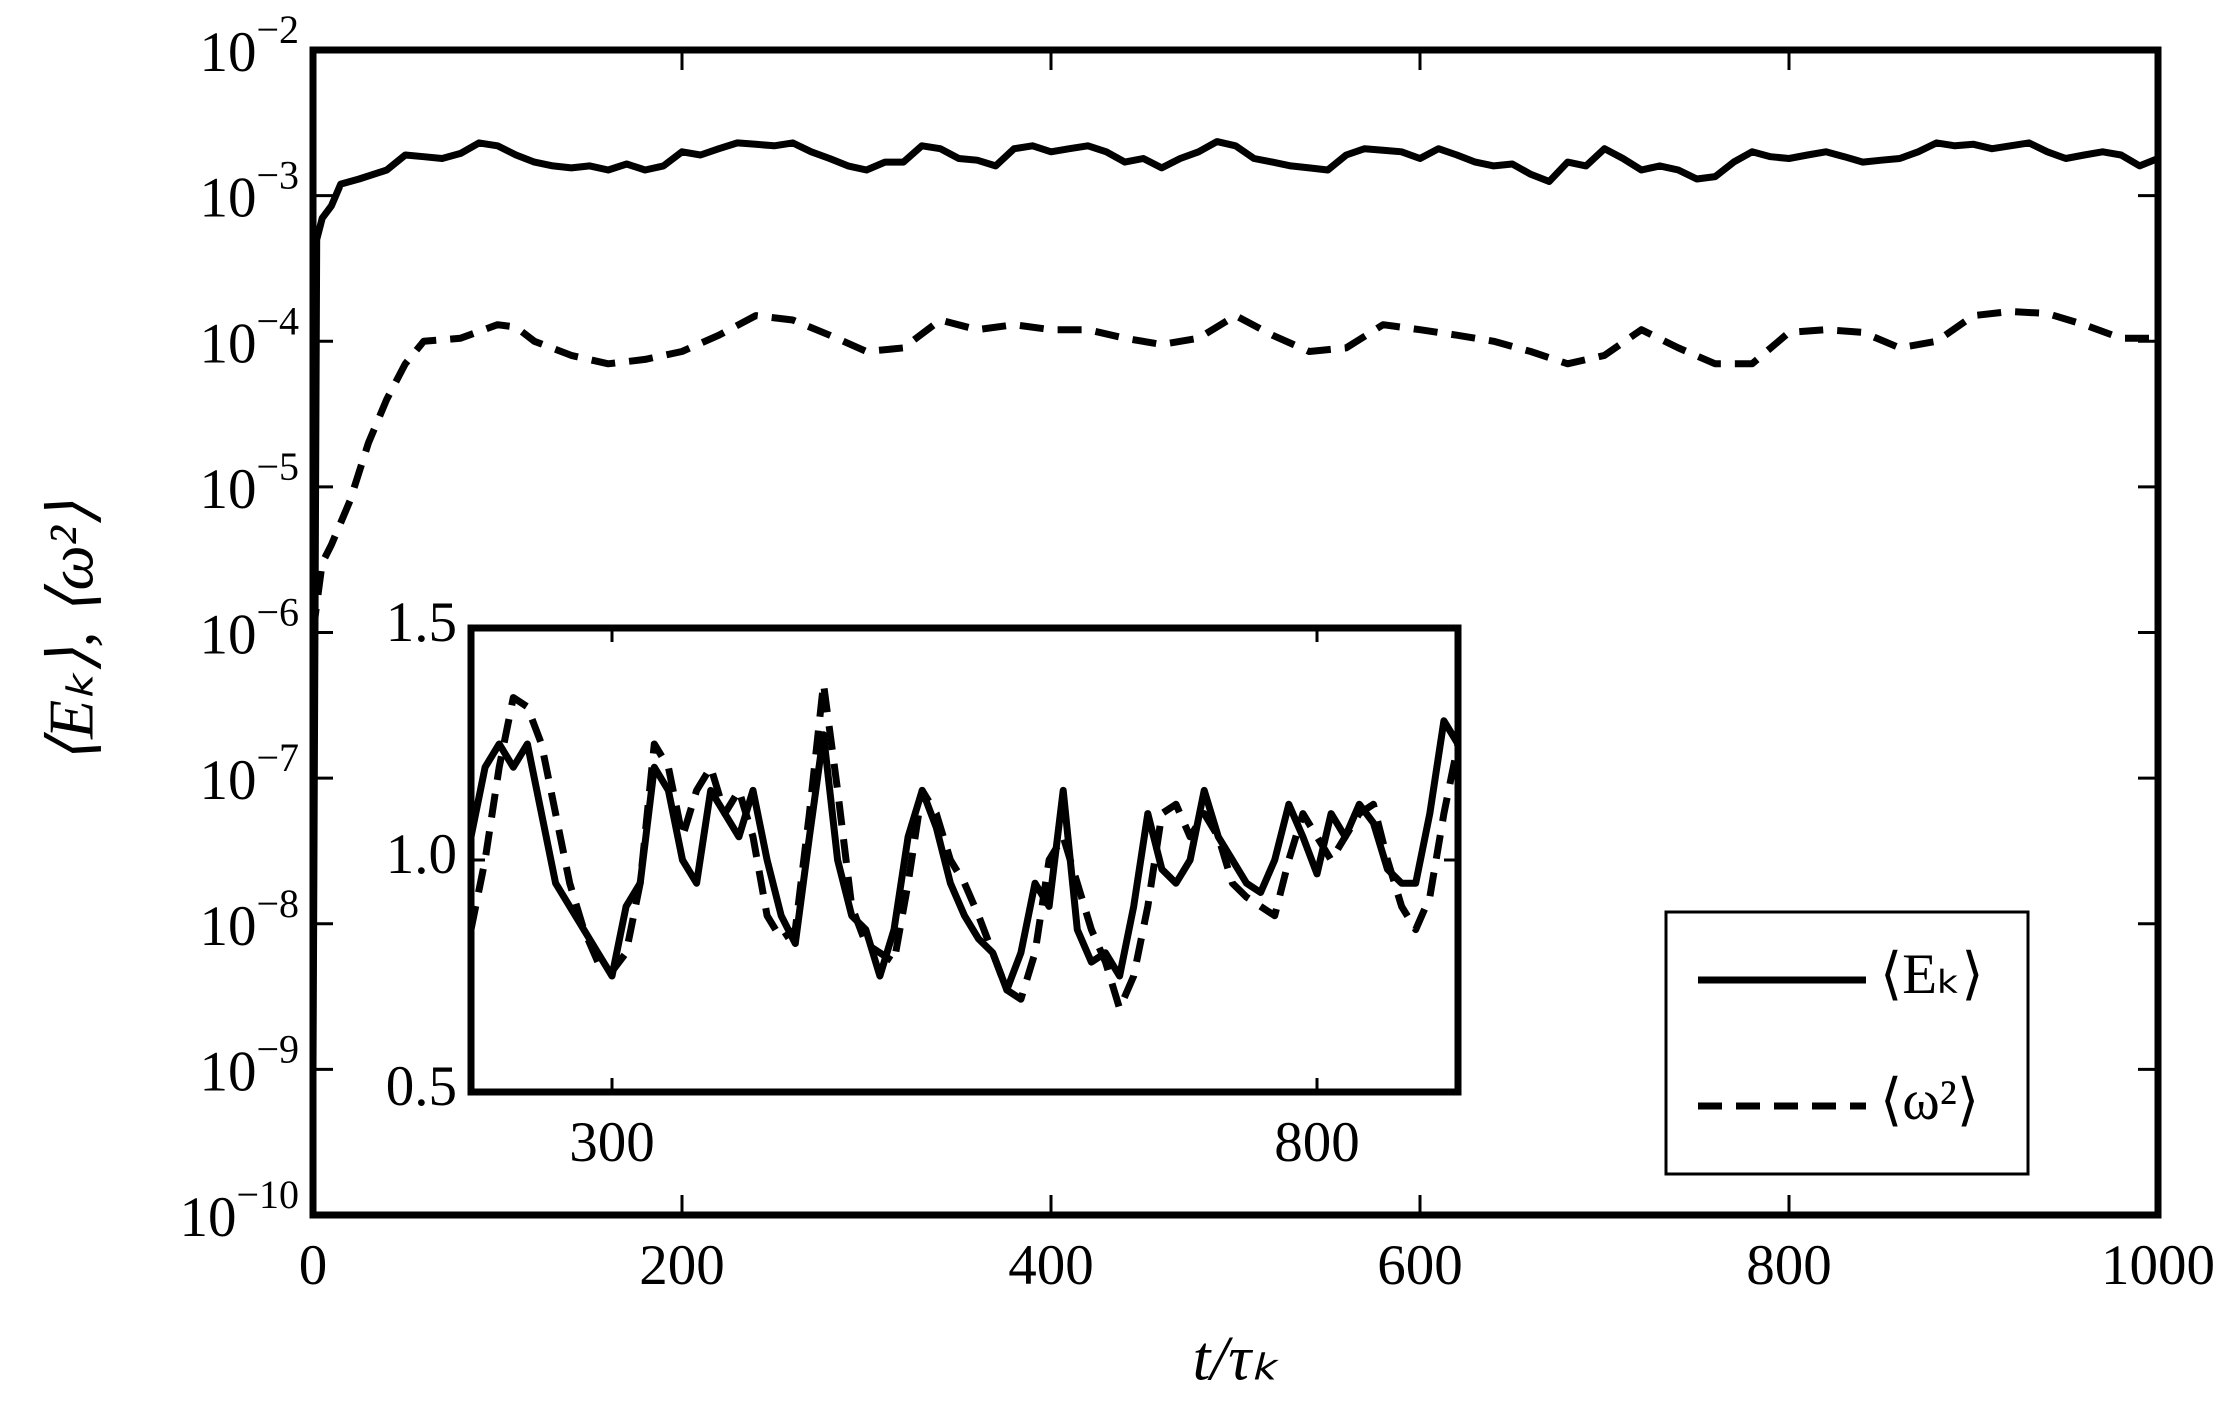 The height and width of the screenshot is (1427, 2224). I want to click on plot-area, so click(964, 860).